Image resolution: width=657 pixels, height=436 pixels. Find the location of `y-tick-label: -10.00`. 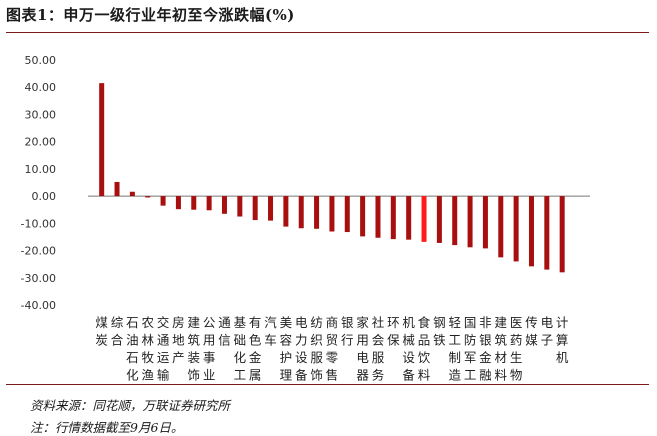

y-tick-label: -10.00 is located at coordinates (38, 223).